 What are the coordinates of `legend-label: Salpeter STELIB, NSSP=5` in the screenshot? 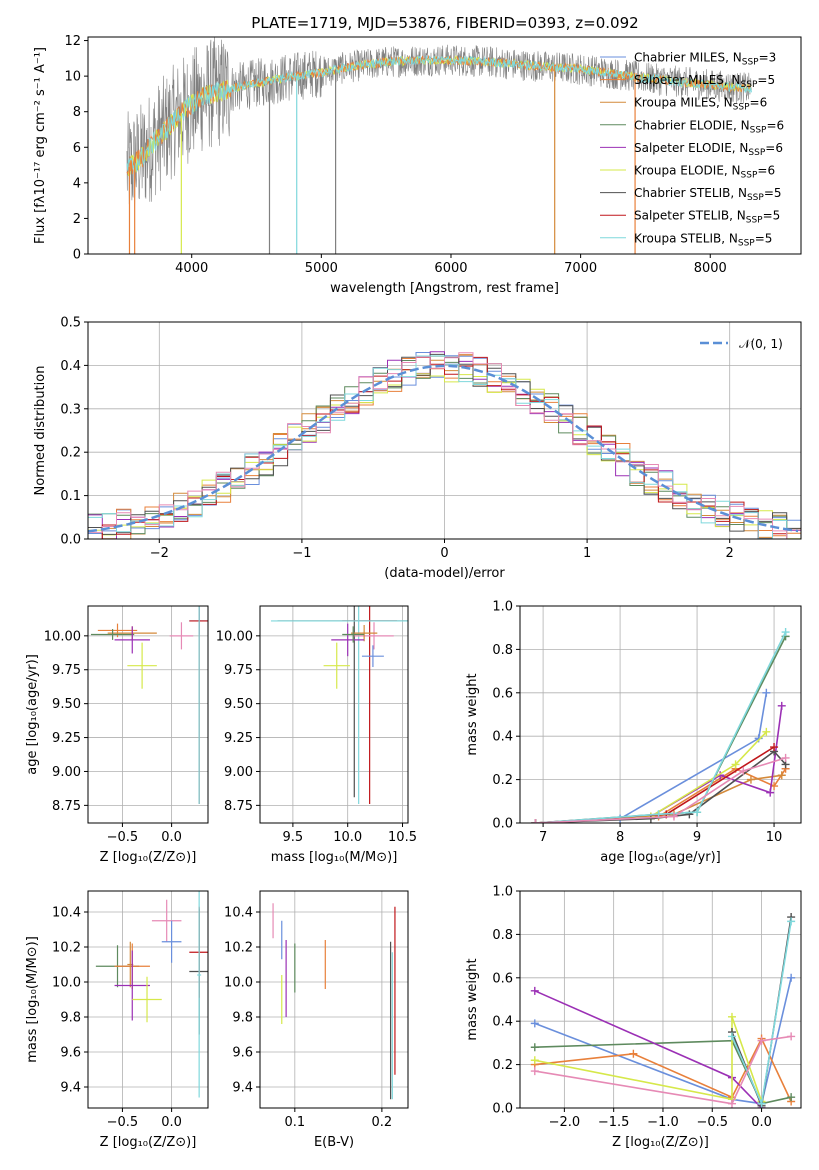 It's located at (707, 217).